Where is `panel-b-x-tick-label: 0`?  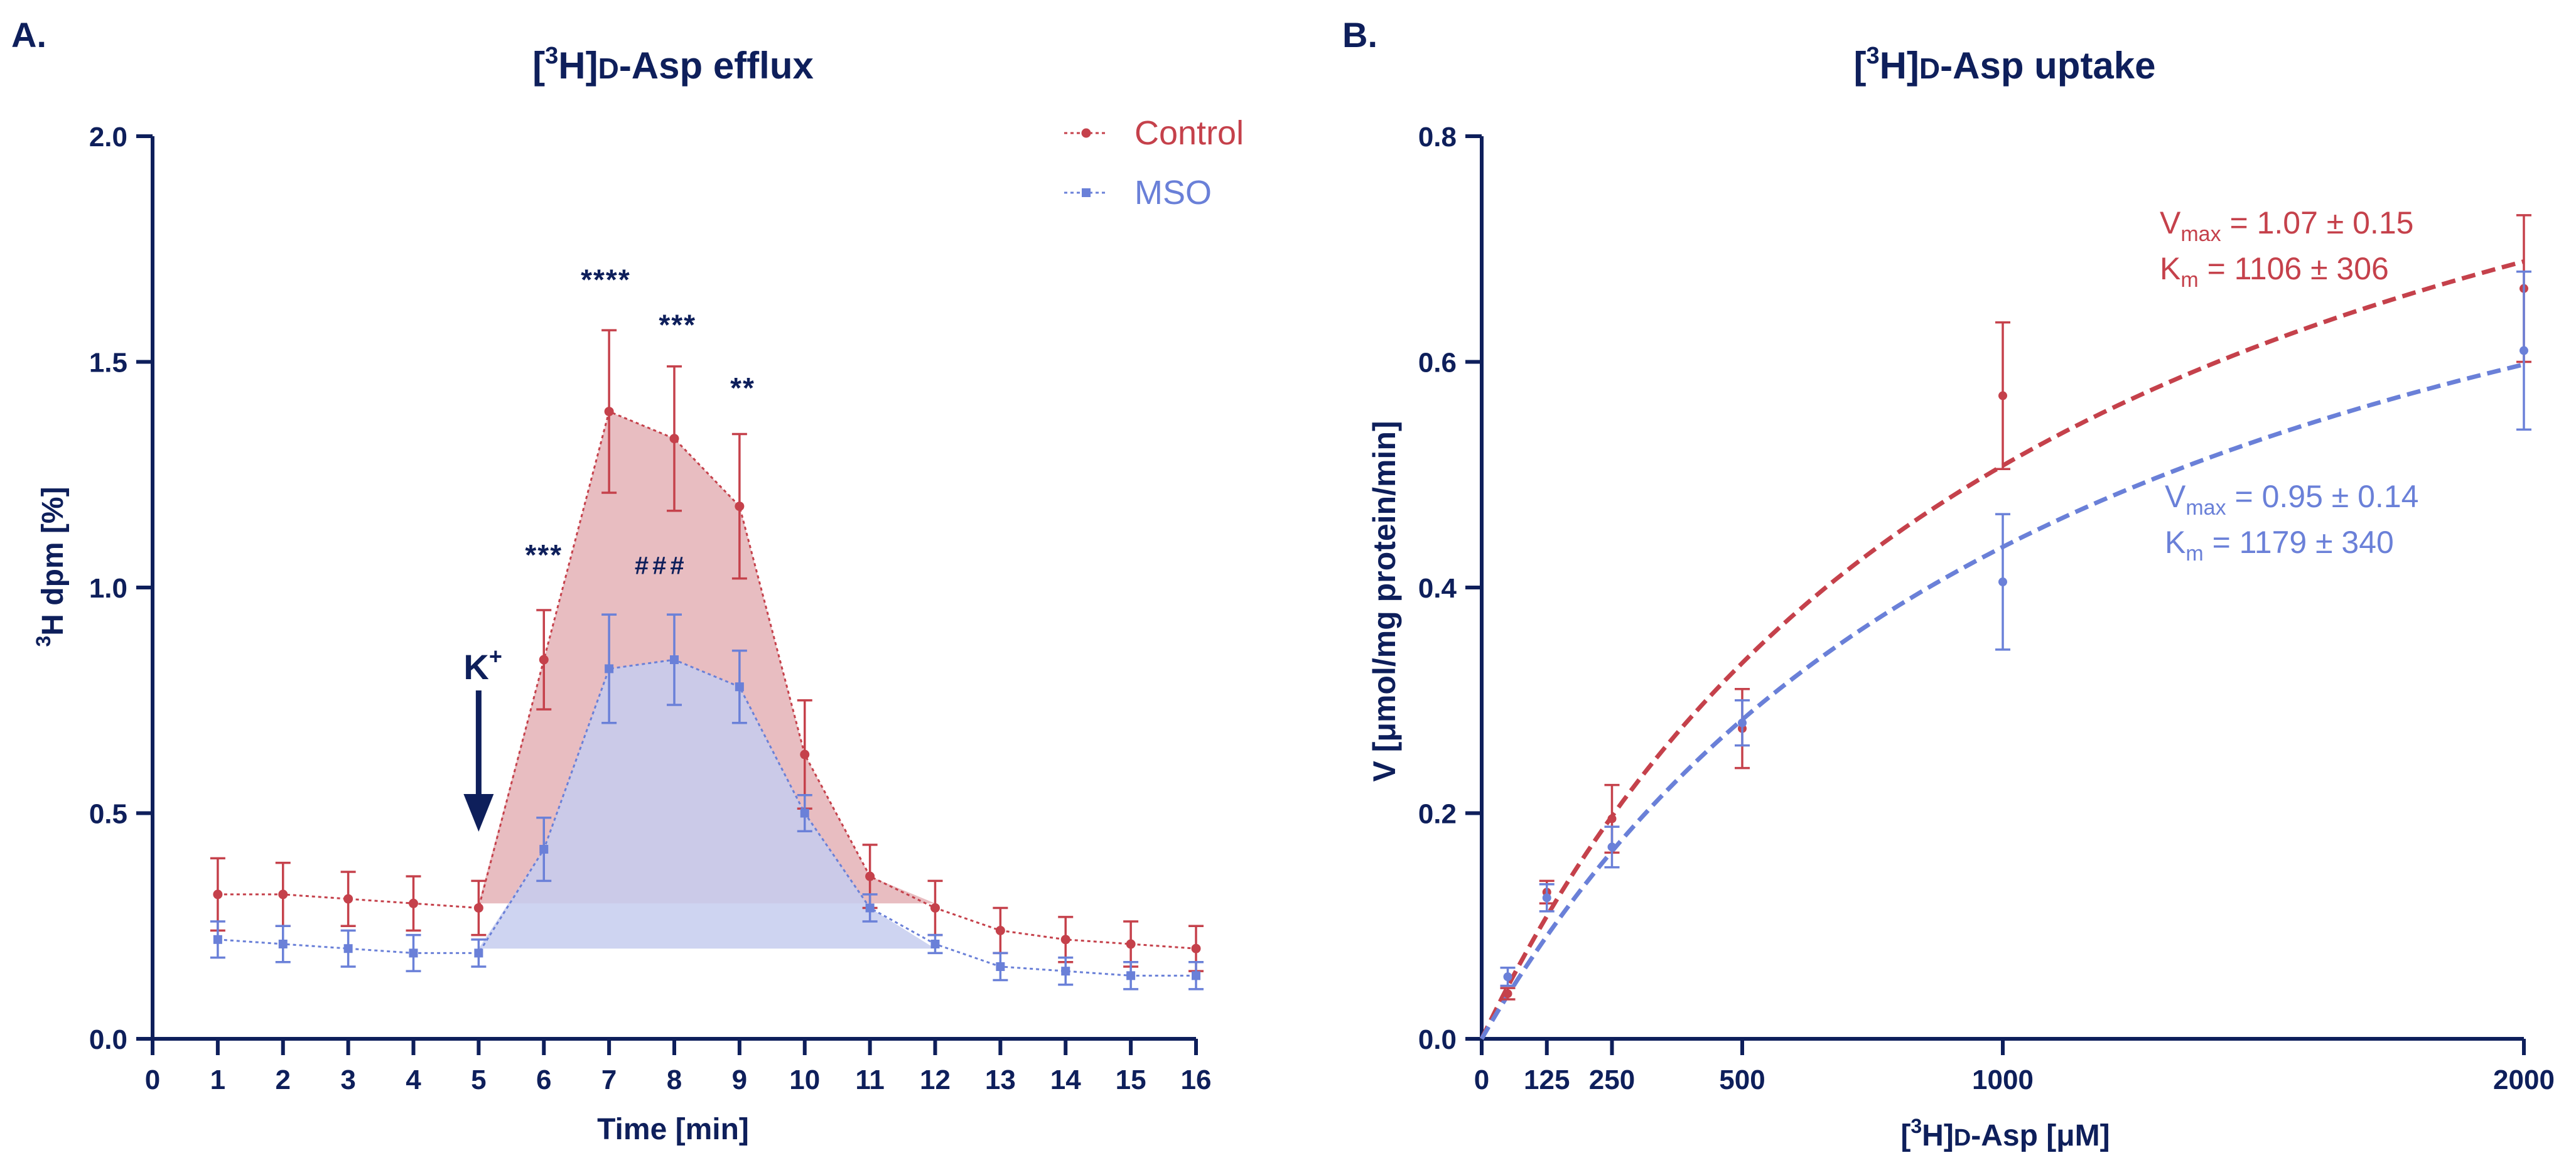
panel-b-x-tick-label: 0 is located at coordinates (1481, 1080).